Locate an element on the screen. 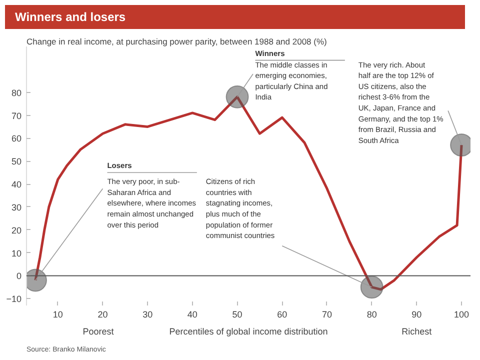 Image resolution: width=480 pixels, height=360 pixels. chart-title: Winners and losers is located at coordinates (70, 17).